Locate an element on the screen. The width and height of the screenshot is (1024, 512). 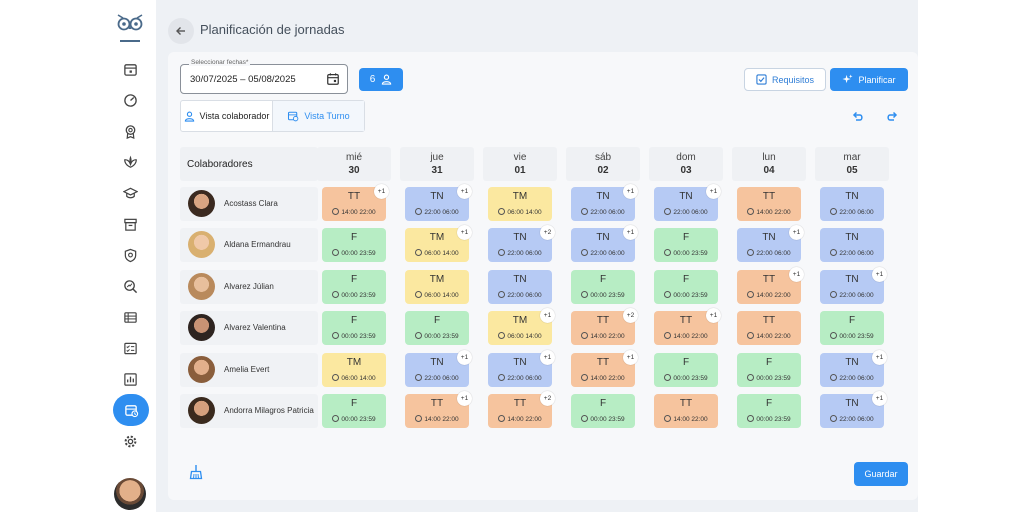
shift-cell: TN 22:00 06:00 +2 is located at coordinates (521, 243).